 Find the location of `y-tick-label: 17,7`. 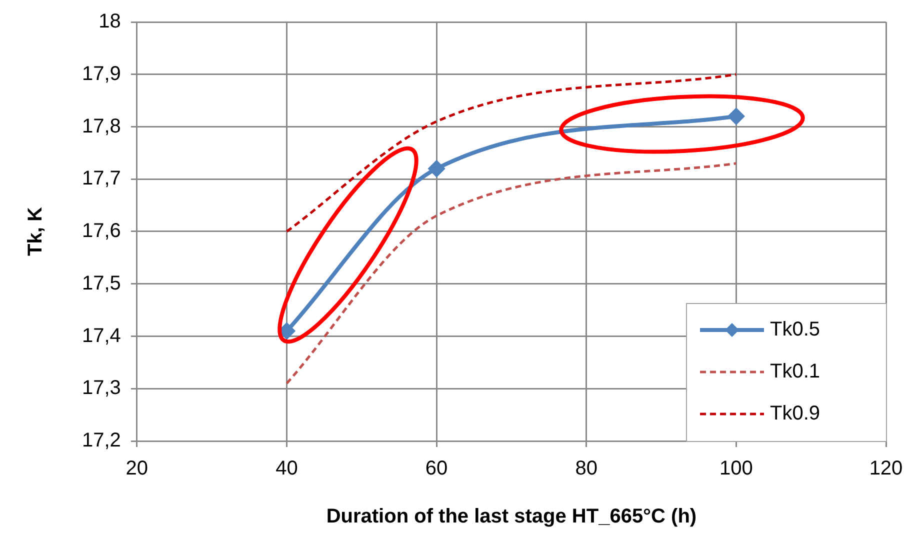

y-tick-label: 17,7 is located at coordinates (101, 179).